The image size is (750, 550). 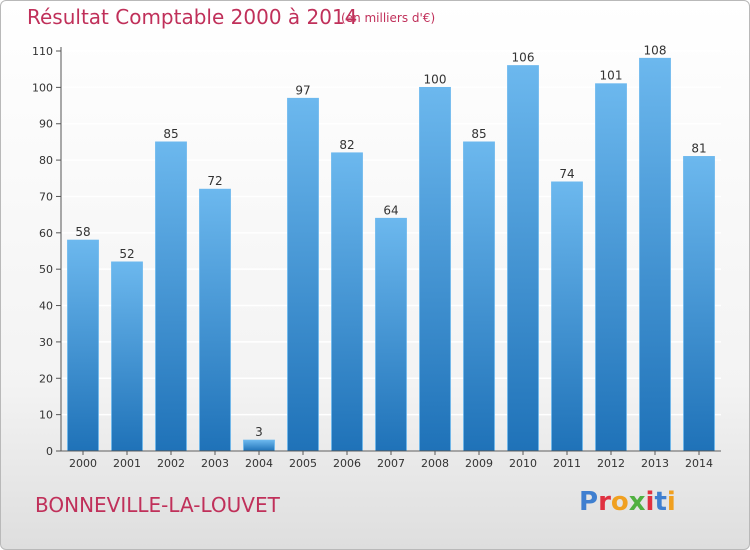 I want to click on y-tick-label: 0, so click(x=49, y=451).